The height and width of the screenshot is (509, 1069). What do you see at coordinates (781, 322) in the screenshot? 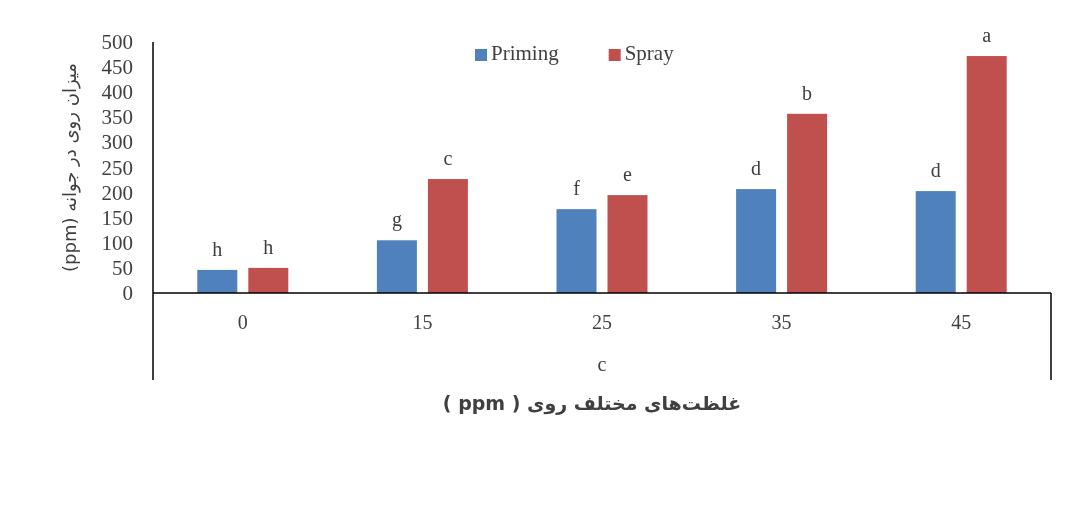
I see `x-tick-label: 35` at bounding box center [781, 322].